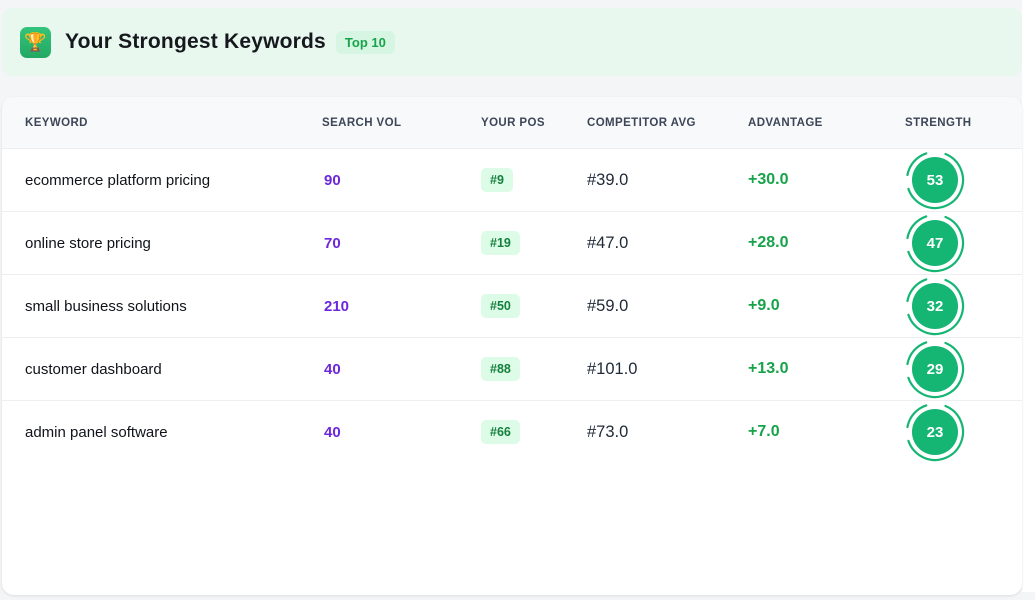  I want to click on strongest-keywords-banner: 🏆 Your Strongest Keywords Top 10, so click(512, 42).